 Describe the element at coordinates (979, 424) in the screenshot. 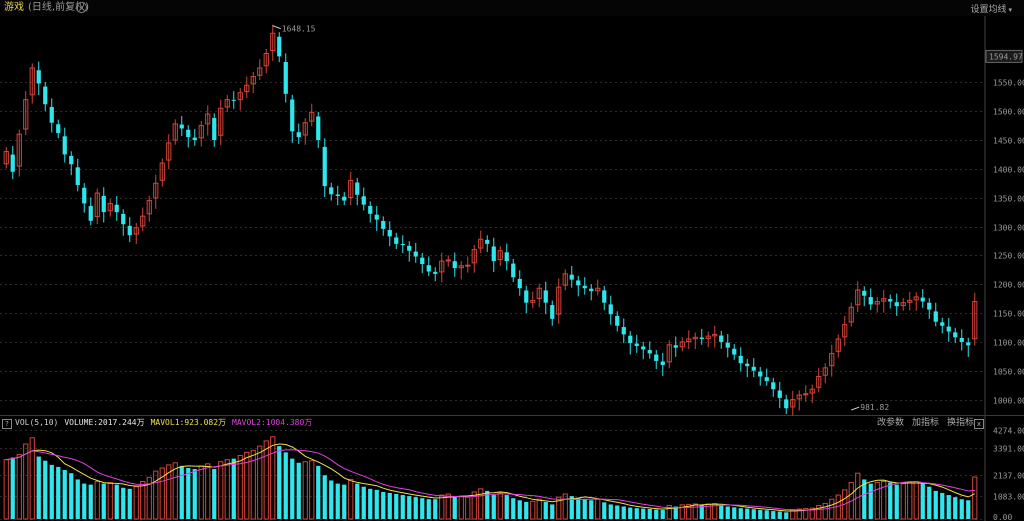

I see `close-icon: x` at that location.